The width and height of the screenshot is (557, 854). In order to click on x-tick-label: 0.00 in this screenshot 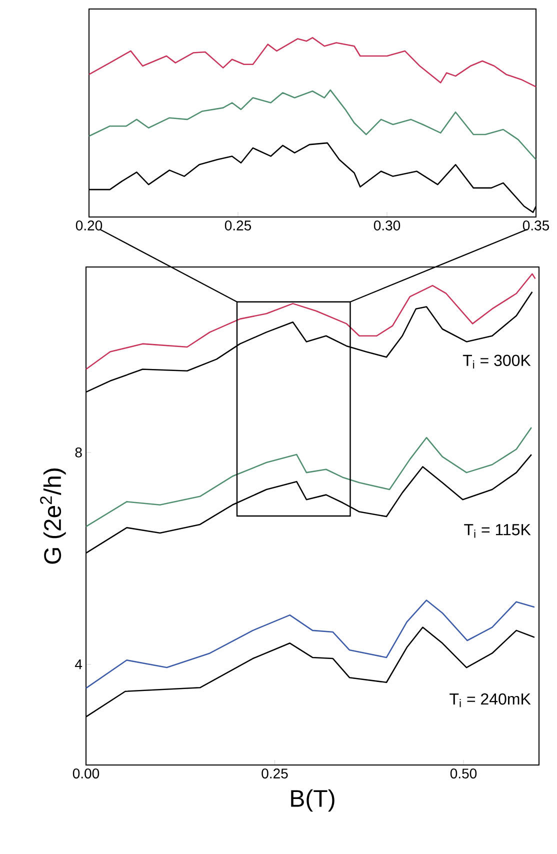, I will do `click(86, 773)`.